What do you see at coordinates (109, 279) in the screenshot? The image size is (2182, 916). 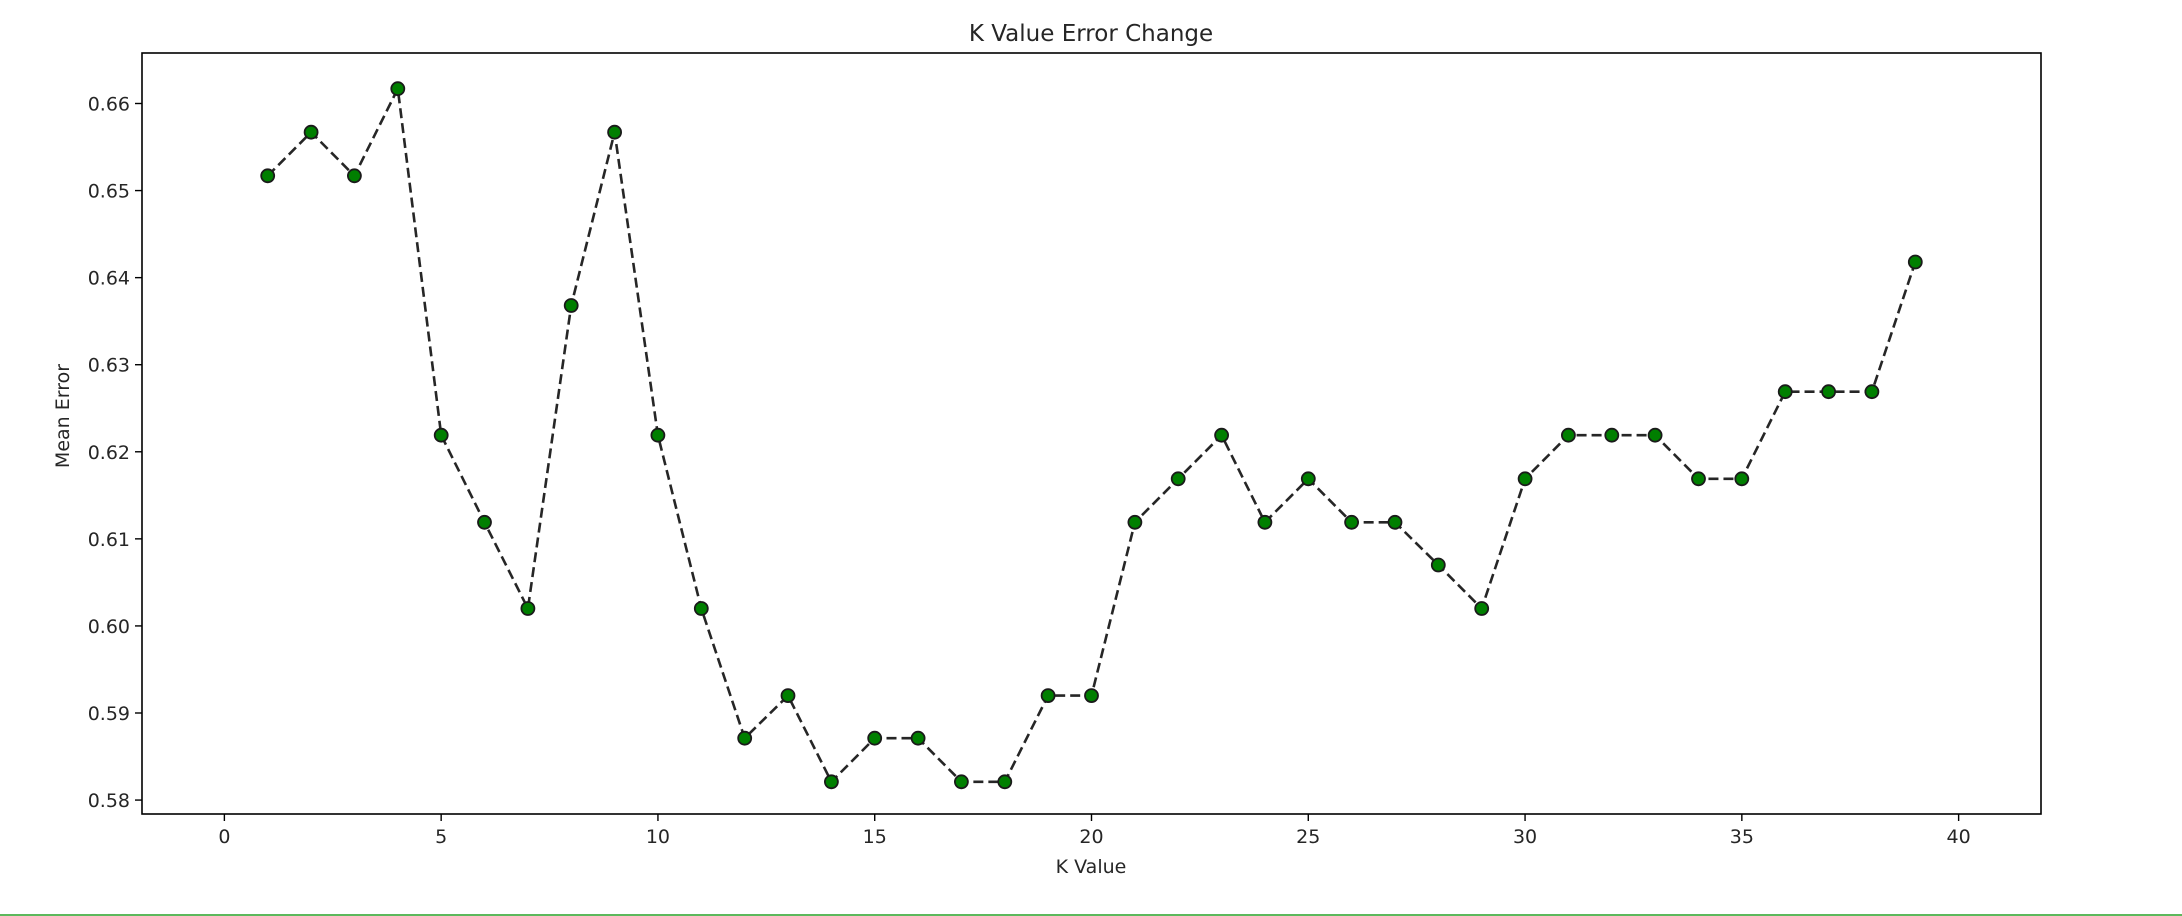 I see `y-tick-label: 0.64` at bounding box center [109, 279].